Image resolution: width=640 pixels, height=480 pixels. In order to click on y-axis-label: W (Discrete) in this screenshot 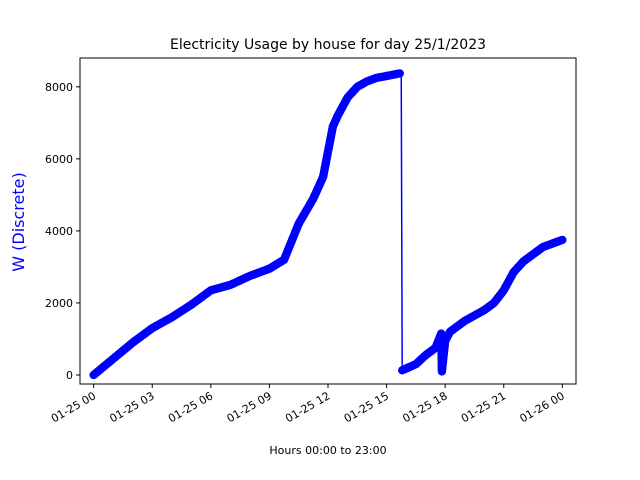, I will do `click(18, 221)`.